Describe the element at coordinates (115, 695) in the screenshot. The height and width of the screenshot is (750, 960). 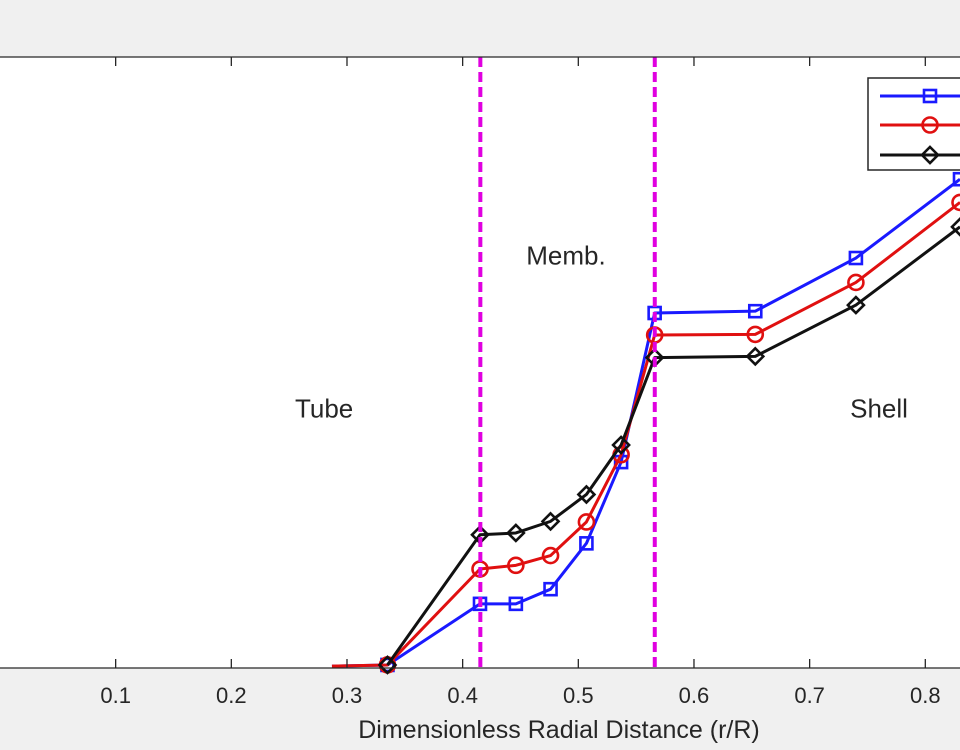
I see `x-tick-label: 0.1` at that location.